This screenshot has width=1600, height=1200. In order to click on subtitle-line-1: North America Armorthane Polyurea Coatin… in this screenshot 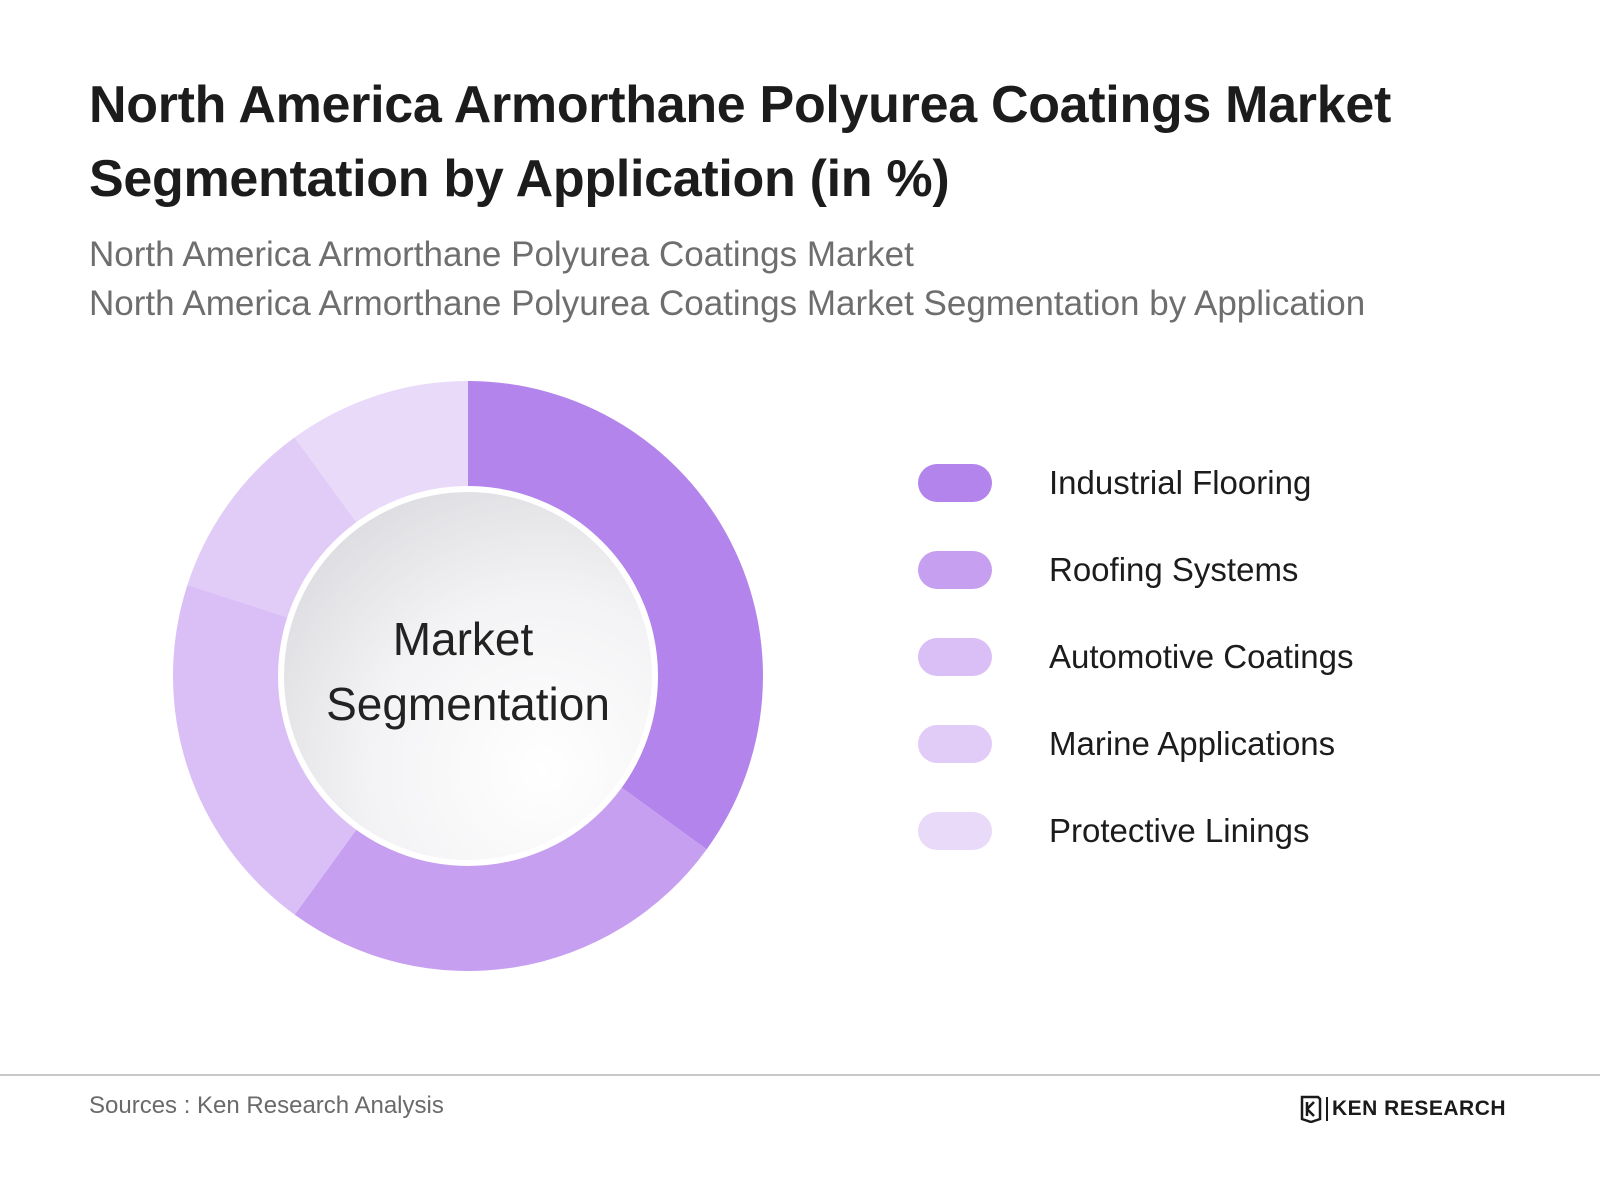, I will do `click(501, 254)`.